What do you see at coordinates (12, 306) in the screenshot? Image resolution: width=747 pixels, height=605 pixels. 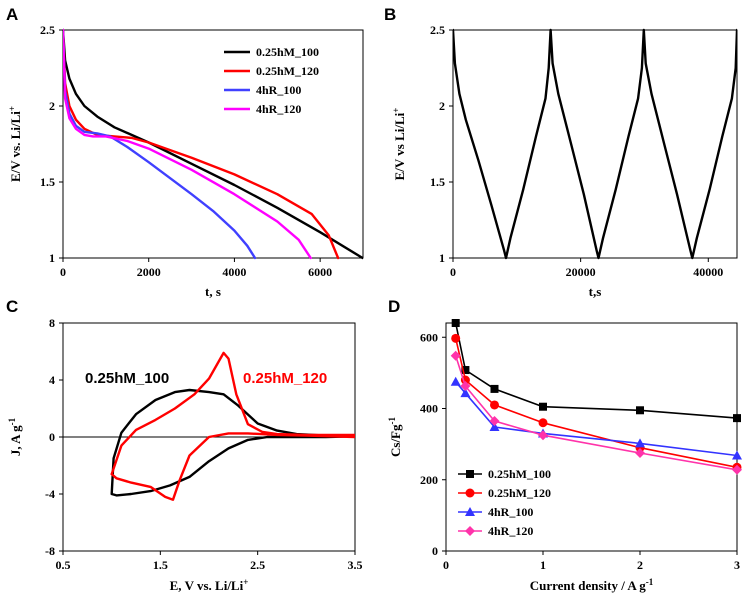 I see `panel-letter: C` at bounding box center [12, 306].